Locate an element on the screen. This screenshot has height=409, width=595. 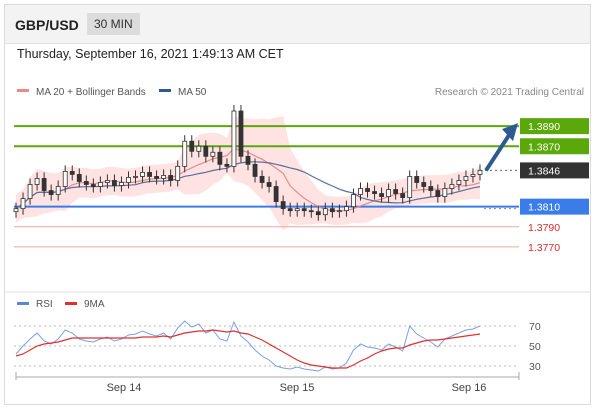
rsi-panel: 70 50 30 is located at coordinates (277, 346).